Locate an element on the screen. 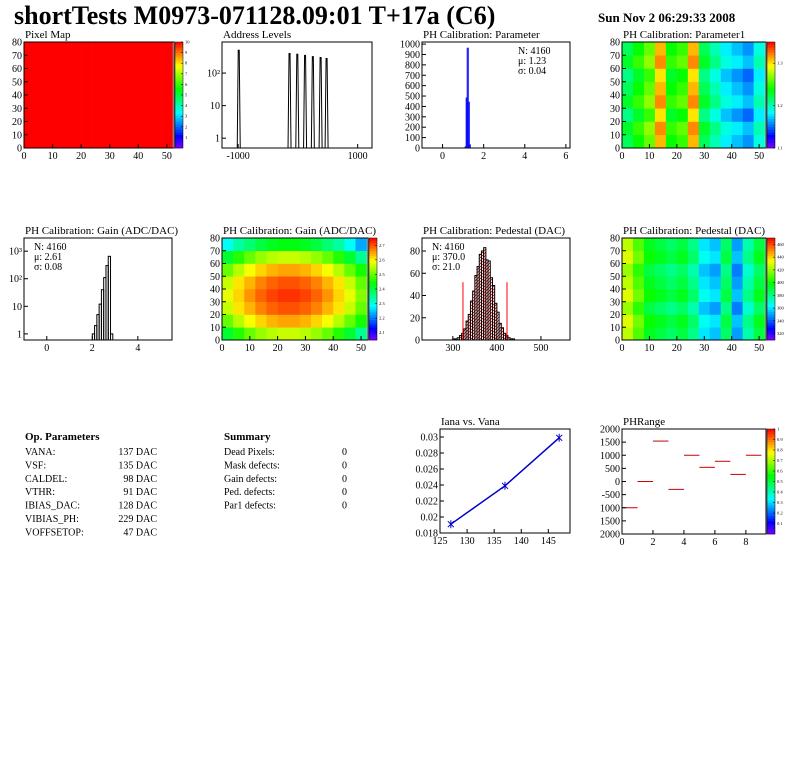 The width and height of the screenshot is (796, 772). marker is located at coordinates (559, 437).